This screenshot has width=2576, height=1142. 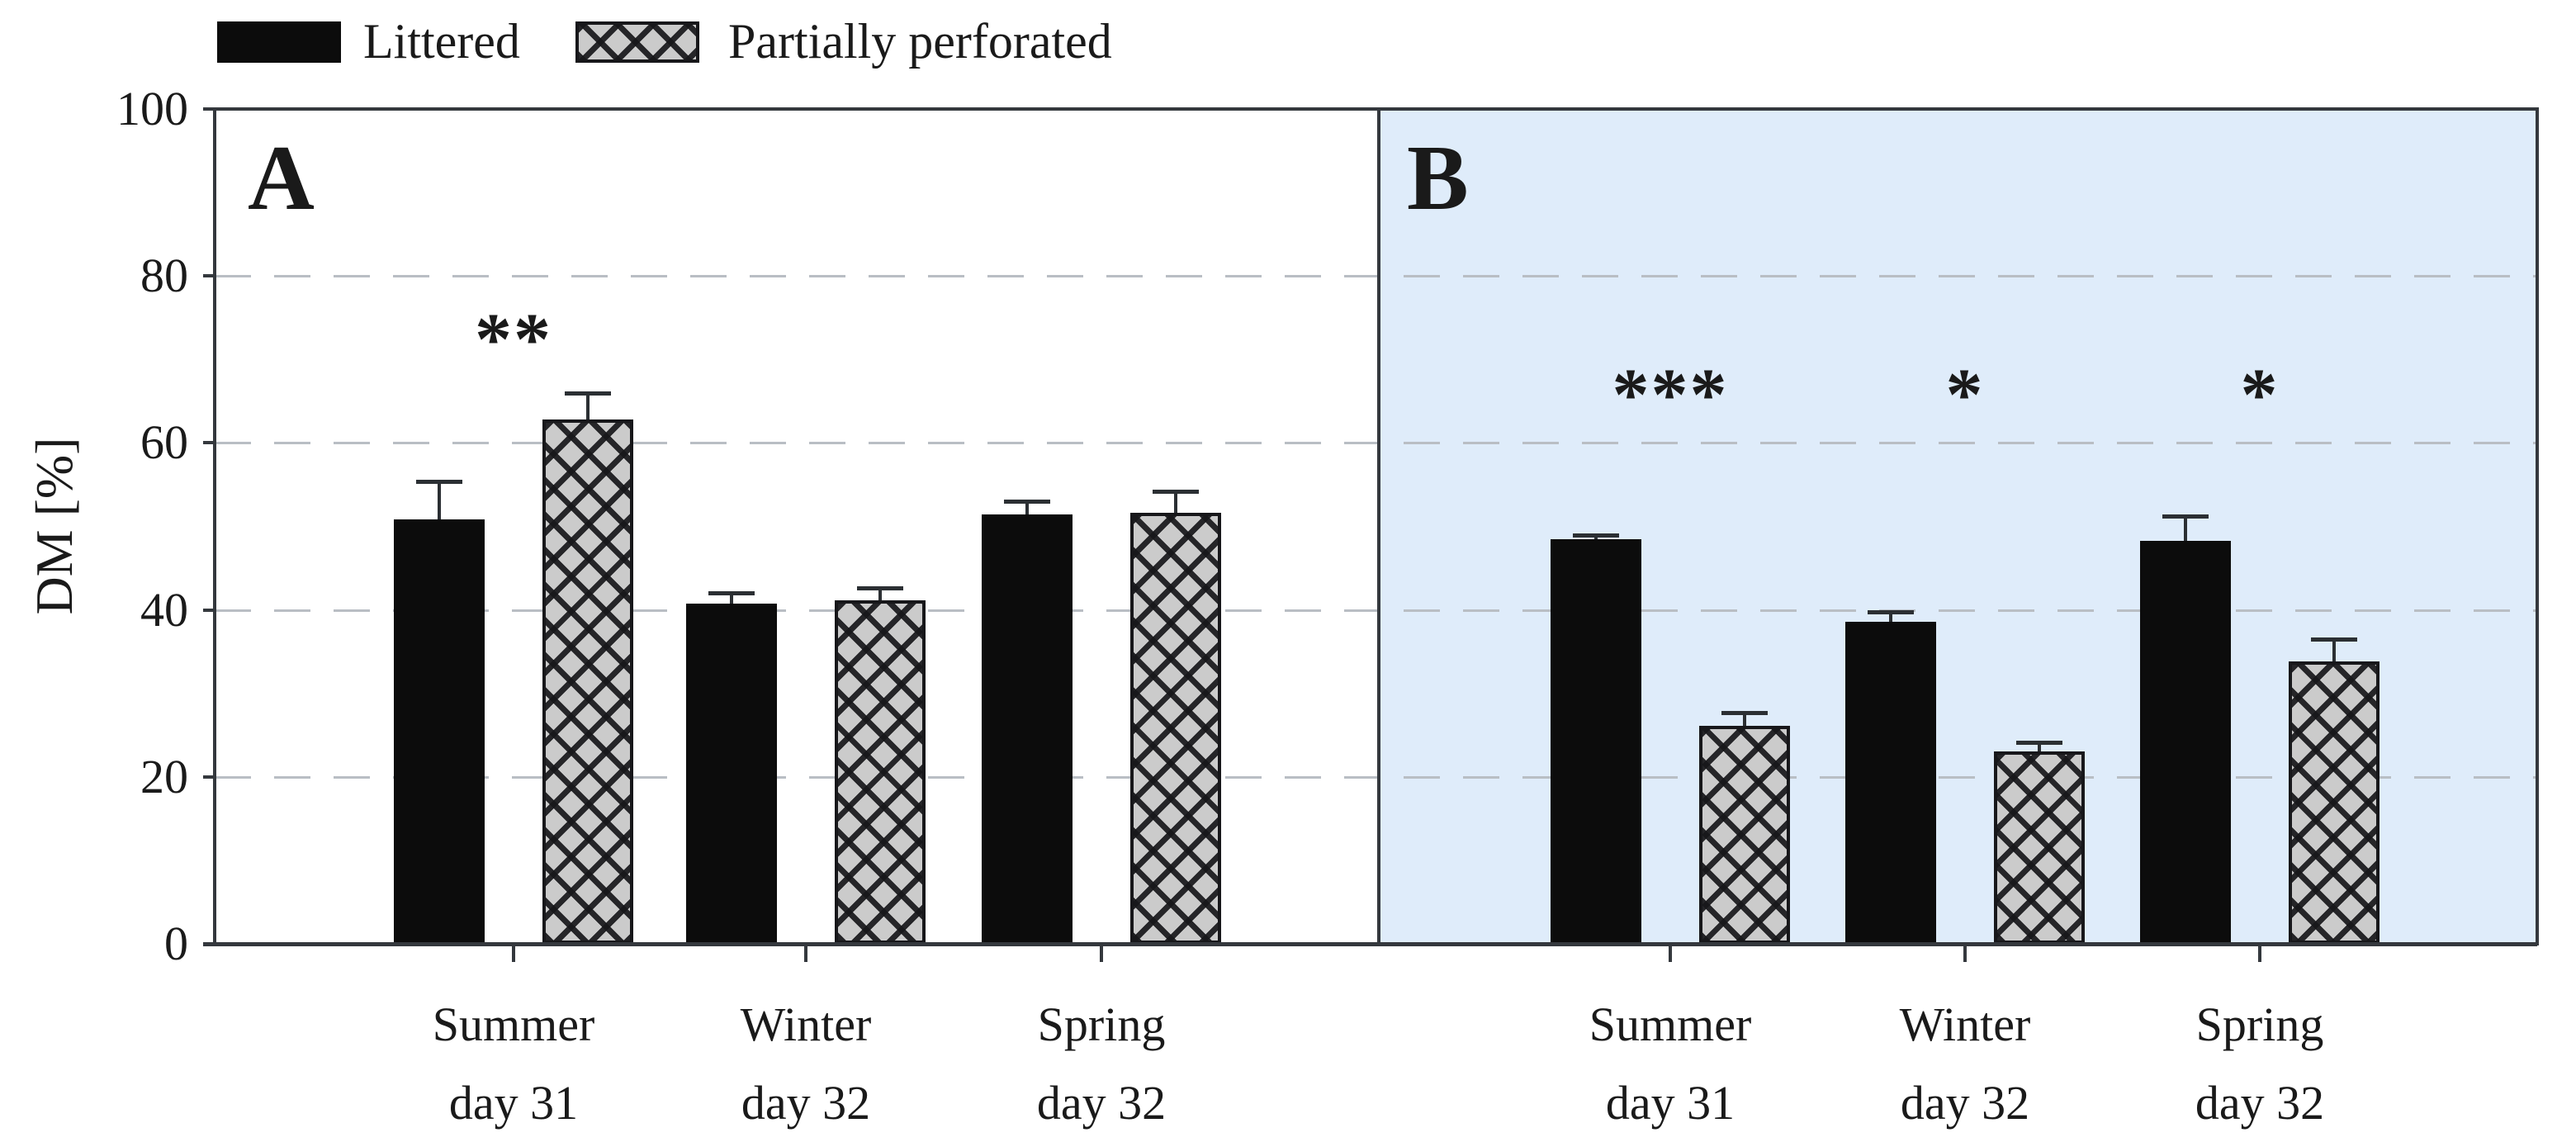 I want to click on y-tick-label-0: 0, so click(x=176, y=943).